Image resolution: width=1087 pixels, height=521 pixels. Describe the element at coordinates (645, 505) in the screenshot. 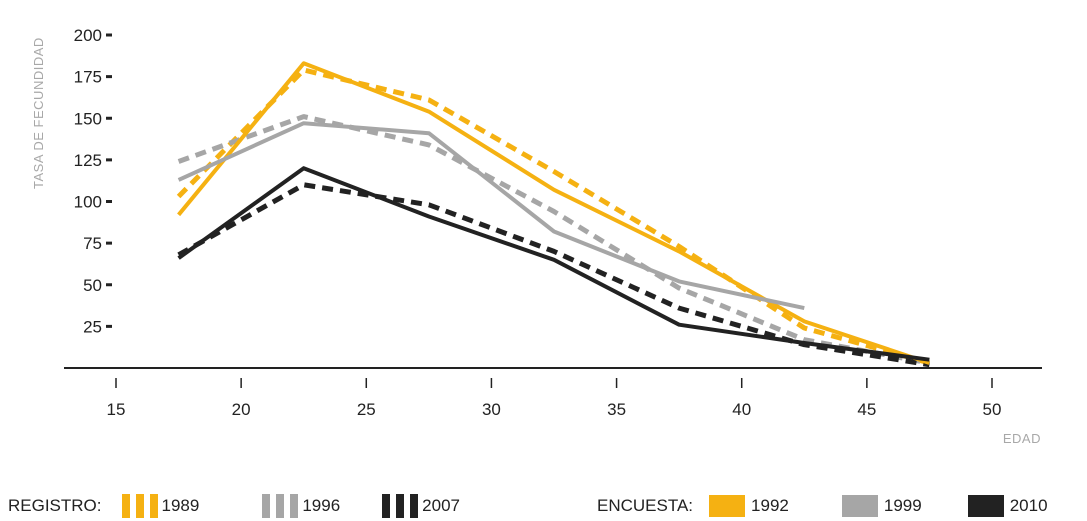

I see `legend-group-label: ENCUESTA:` at that location.